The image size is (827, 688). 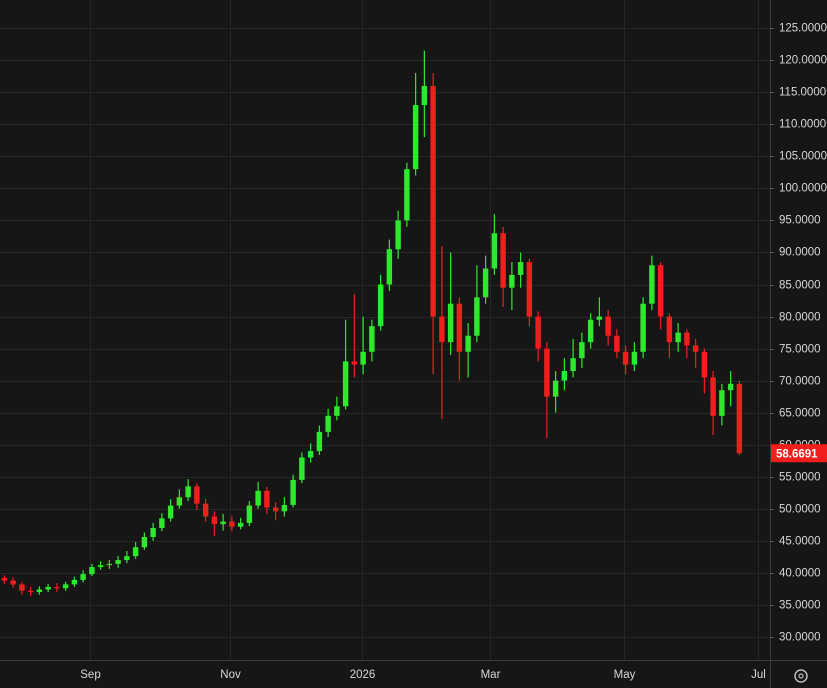 I want to click on y-tick-label: 90.0000, so click(x=800, y=253).